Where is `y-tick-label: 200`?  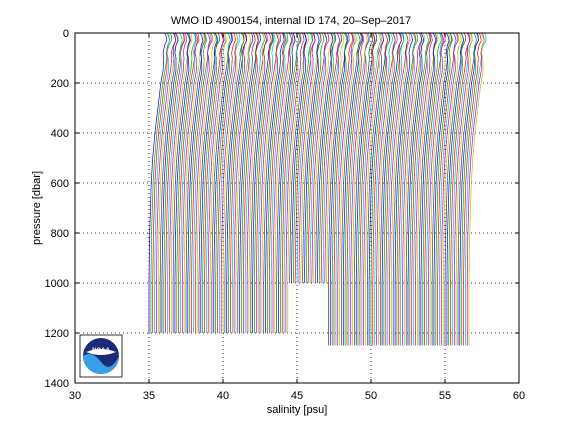
y-tick-label: 200 is located at coordinates (60, 84).